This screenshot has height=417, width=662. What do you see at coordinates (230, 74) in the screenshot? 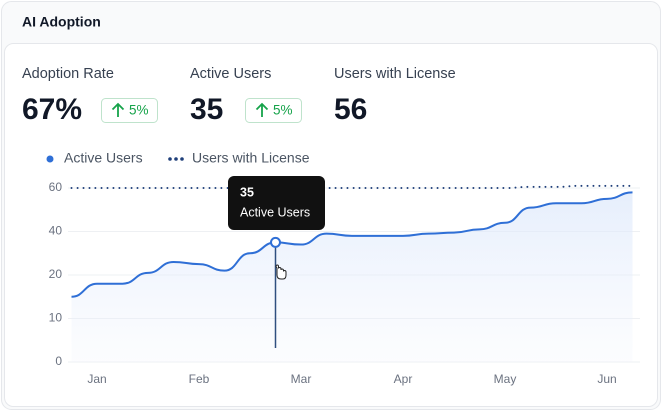
I see `metric-label: Active Users` at bounding box center [230, 74].